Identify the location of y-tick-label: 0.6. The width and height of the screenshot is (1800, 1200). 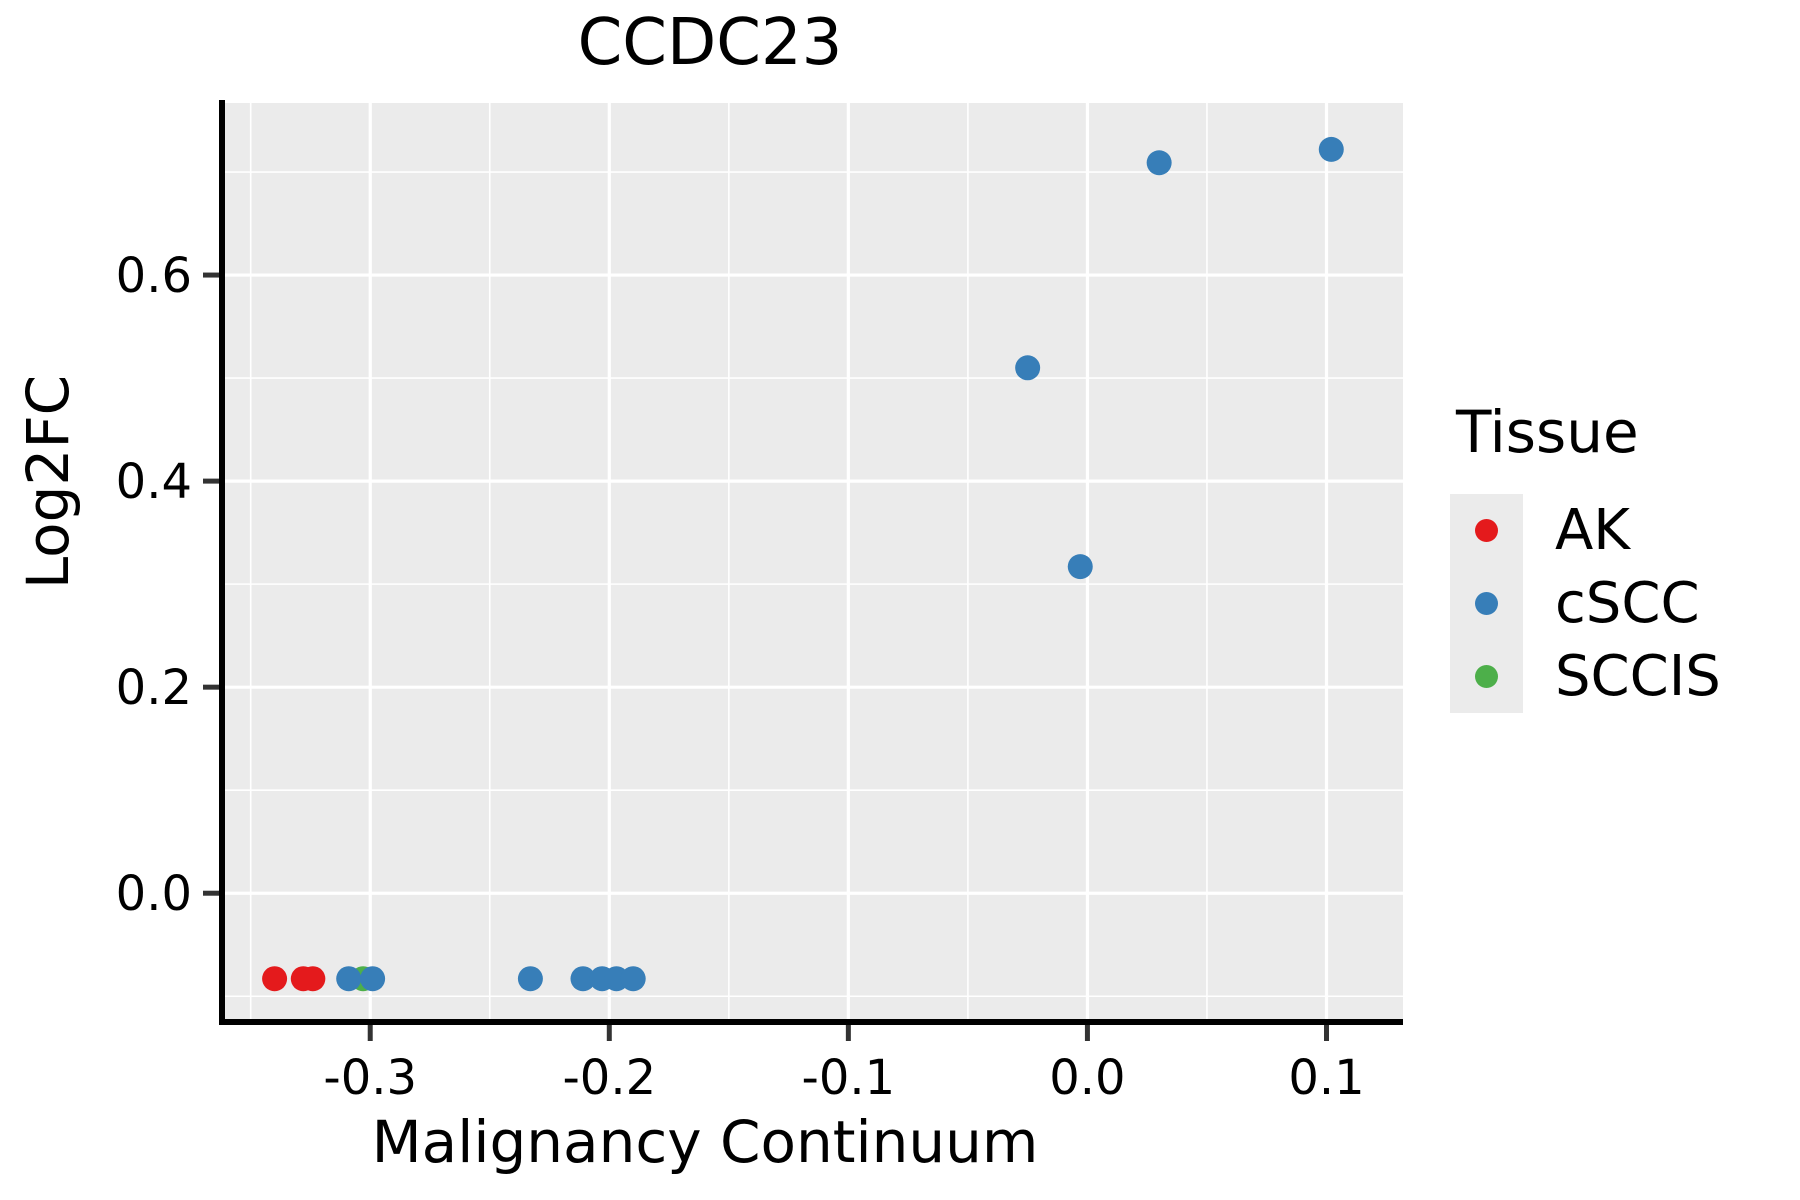
(154, 276).